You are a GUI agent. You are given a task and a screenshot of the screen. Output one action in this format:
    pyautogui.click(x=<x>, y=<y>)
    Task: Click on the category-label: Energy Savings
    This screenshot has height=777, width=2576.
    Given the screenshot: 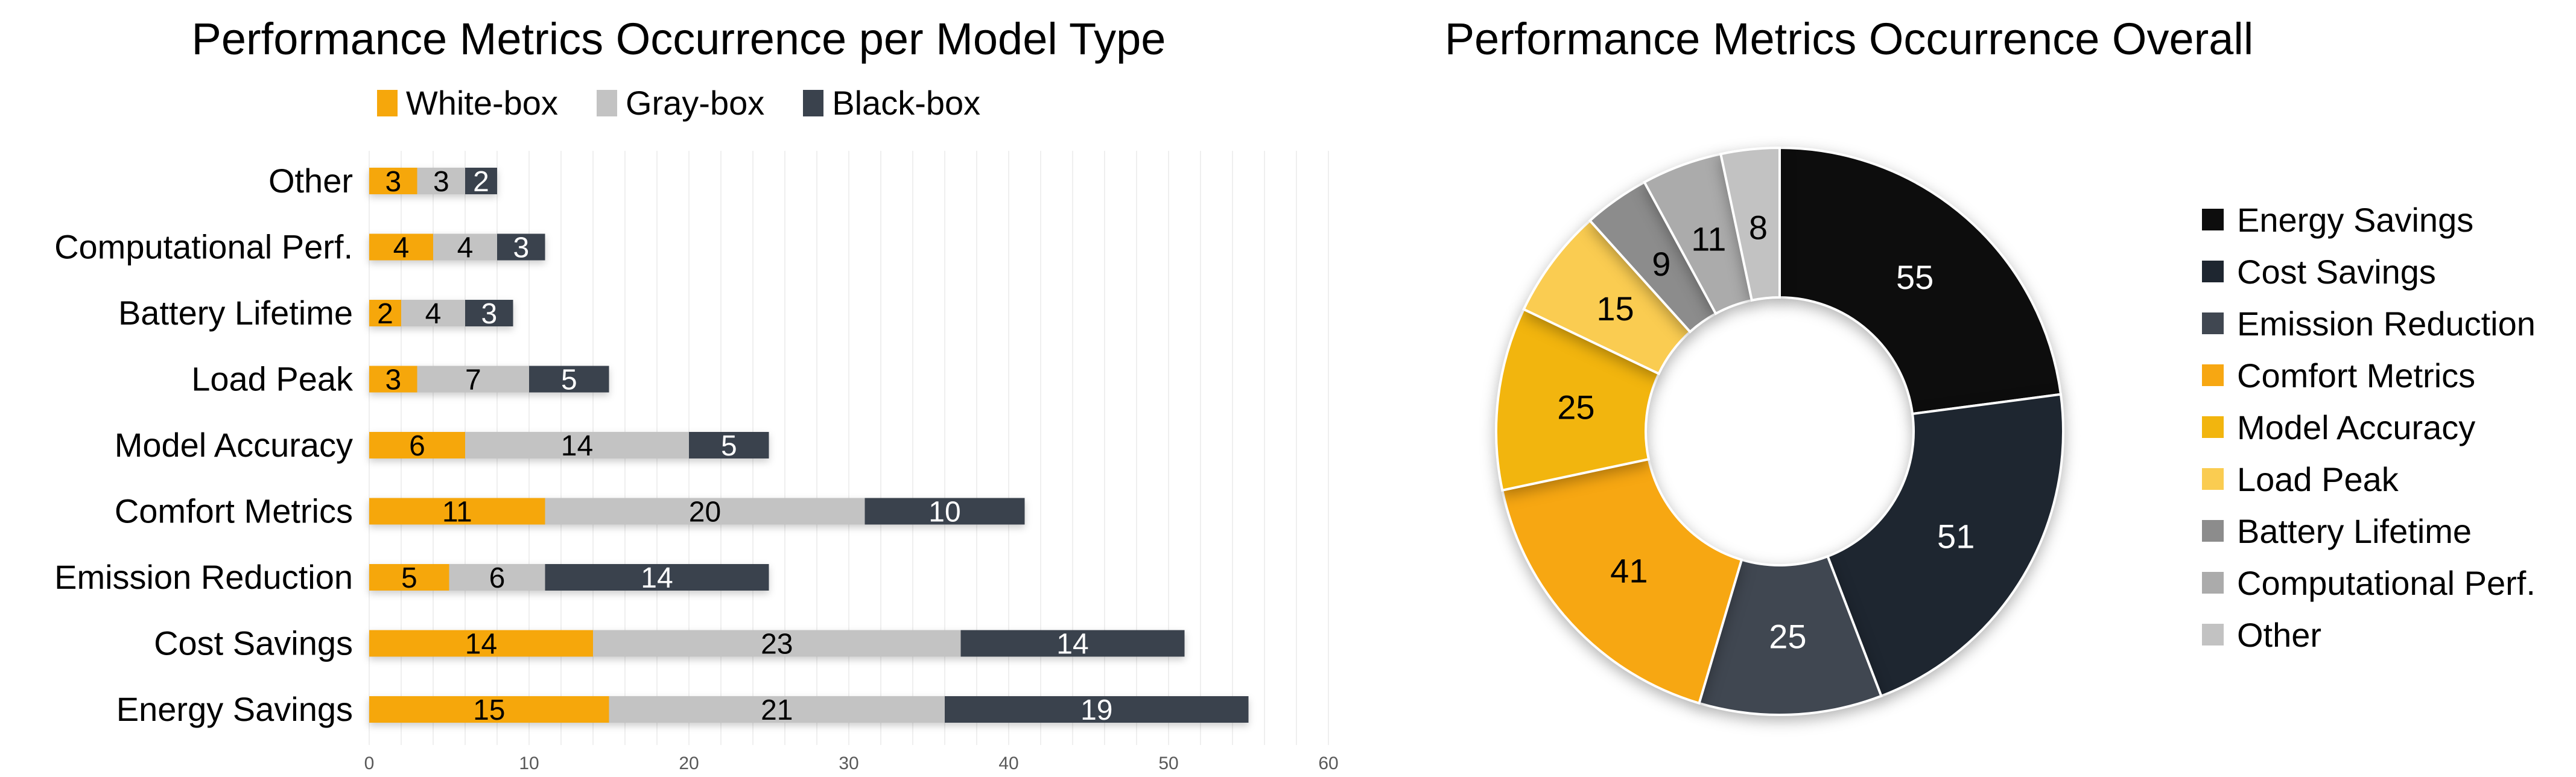 What is the action you would take?
    pyautogui.click(x=234, y=709)
    